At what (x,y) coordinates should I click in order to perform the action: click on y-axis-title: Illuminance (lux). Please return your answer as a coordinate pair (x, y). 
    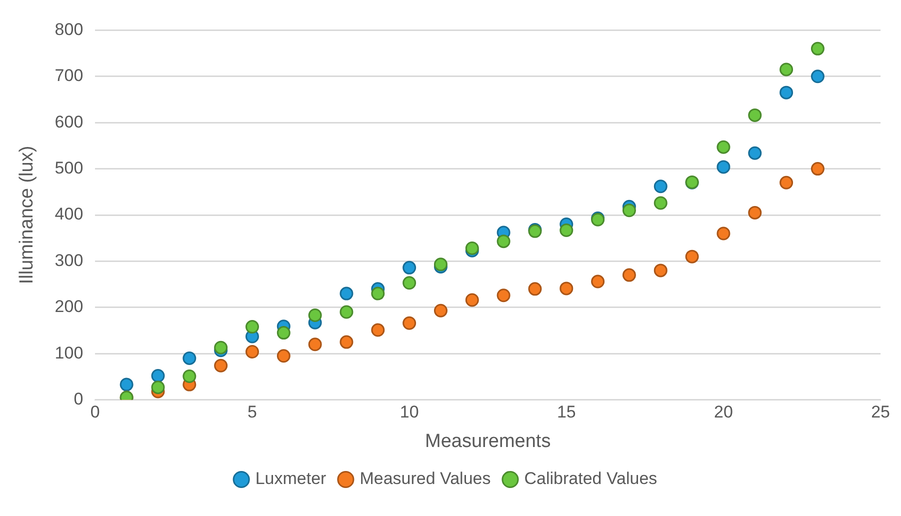
    Looking at the image, I should click on (27, 215).